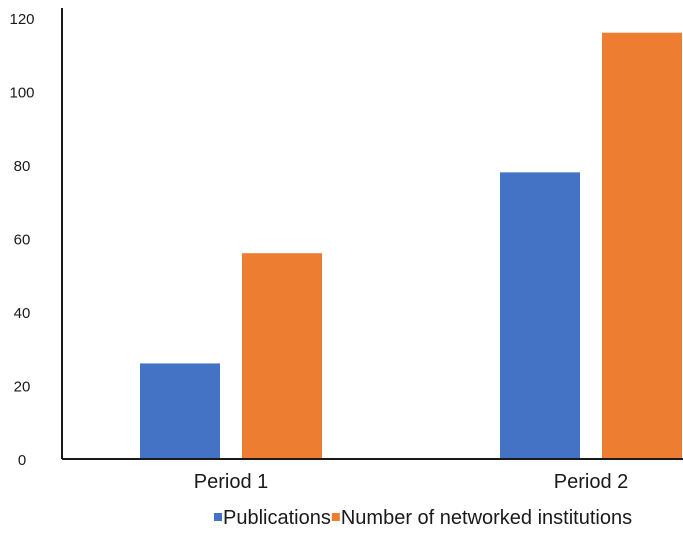  I want to click on legend-label-1: Publications, so click(277, 518).